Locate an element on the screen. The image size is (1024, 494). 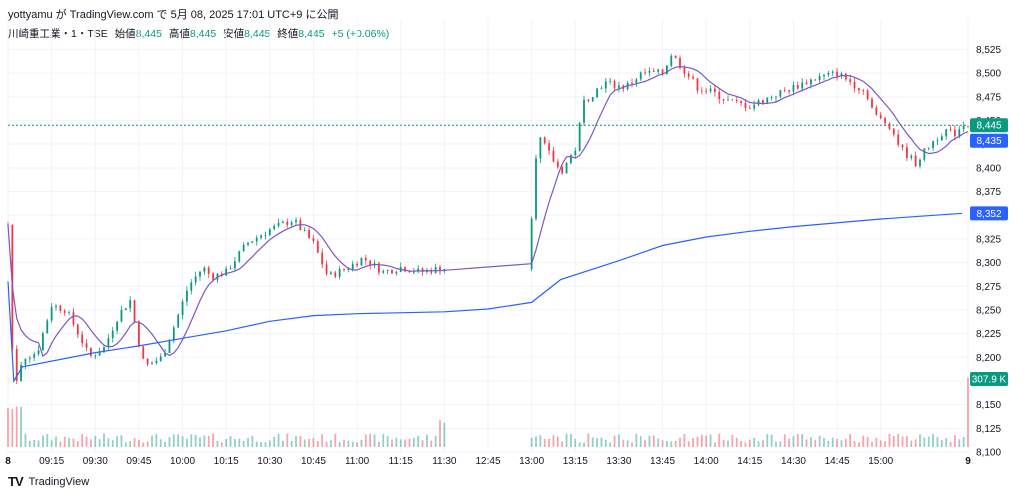
vwap-price-tag: 8,352 is located at coordinates (988, 214).